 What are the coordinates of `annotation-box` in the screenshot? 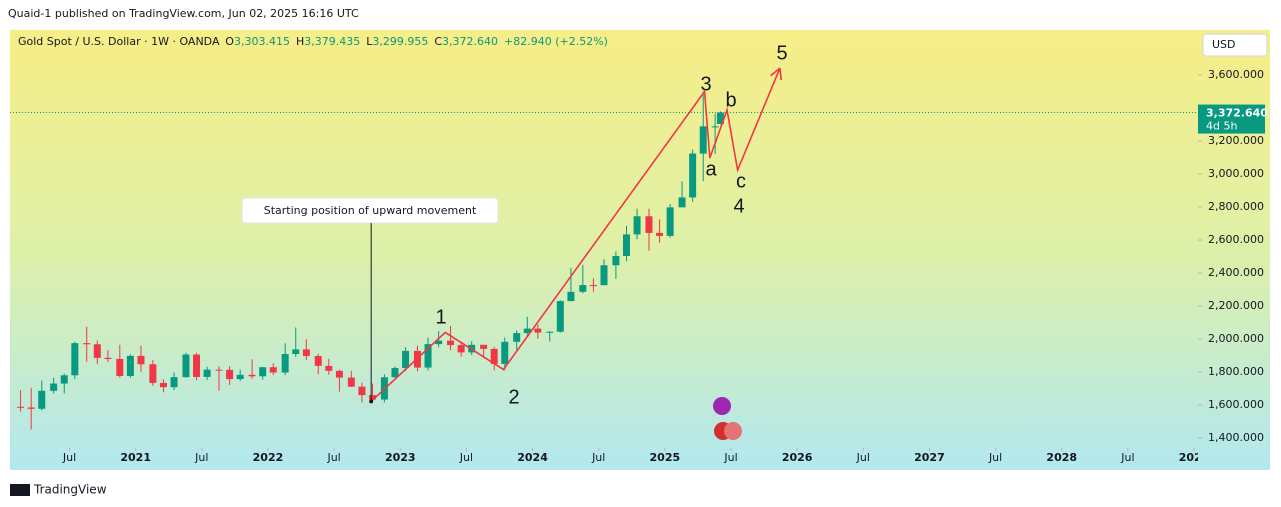 It's located at (370, 210).